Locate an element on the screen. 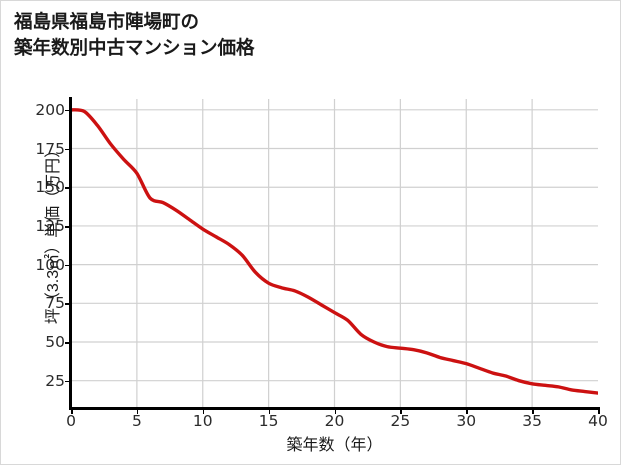 The width and height of the screenshot is (621, 465). x-axis-tick-label: 30 is located at coordinates (466, 421).